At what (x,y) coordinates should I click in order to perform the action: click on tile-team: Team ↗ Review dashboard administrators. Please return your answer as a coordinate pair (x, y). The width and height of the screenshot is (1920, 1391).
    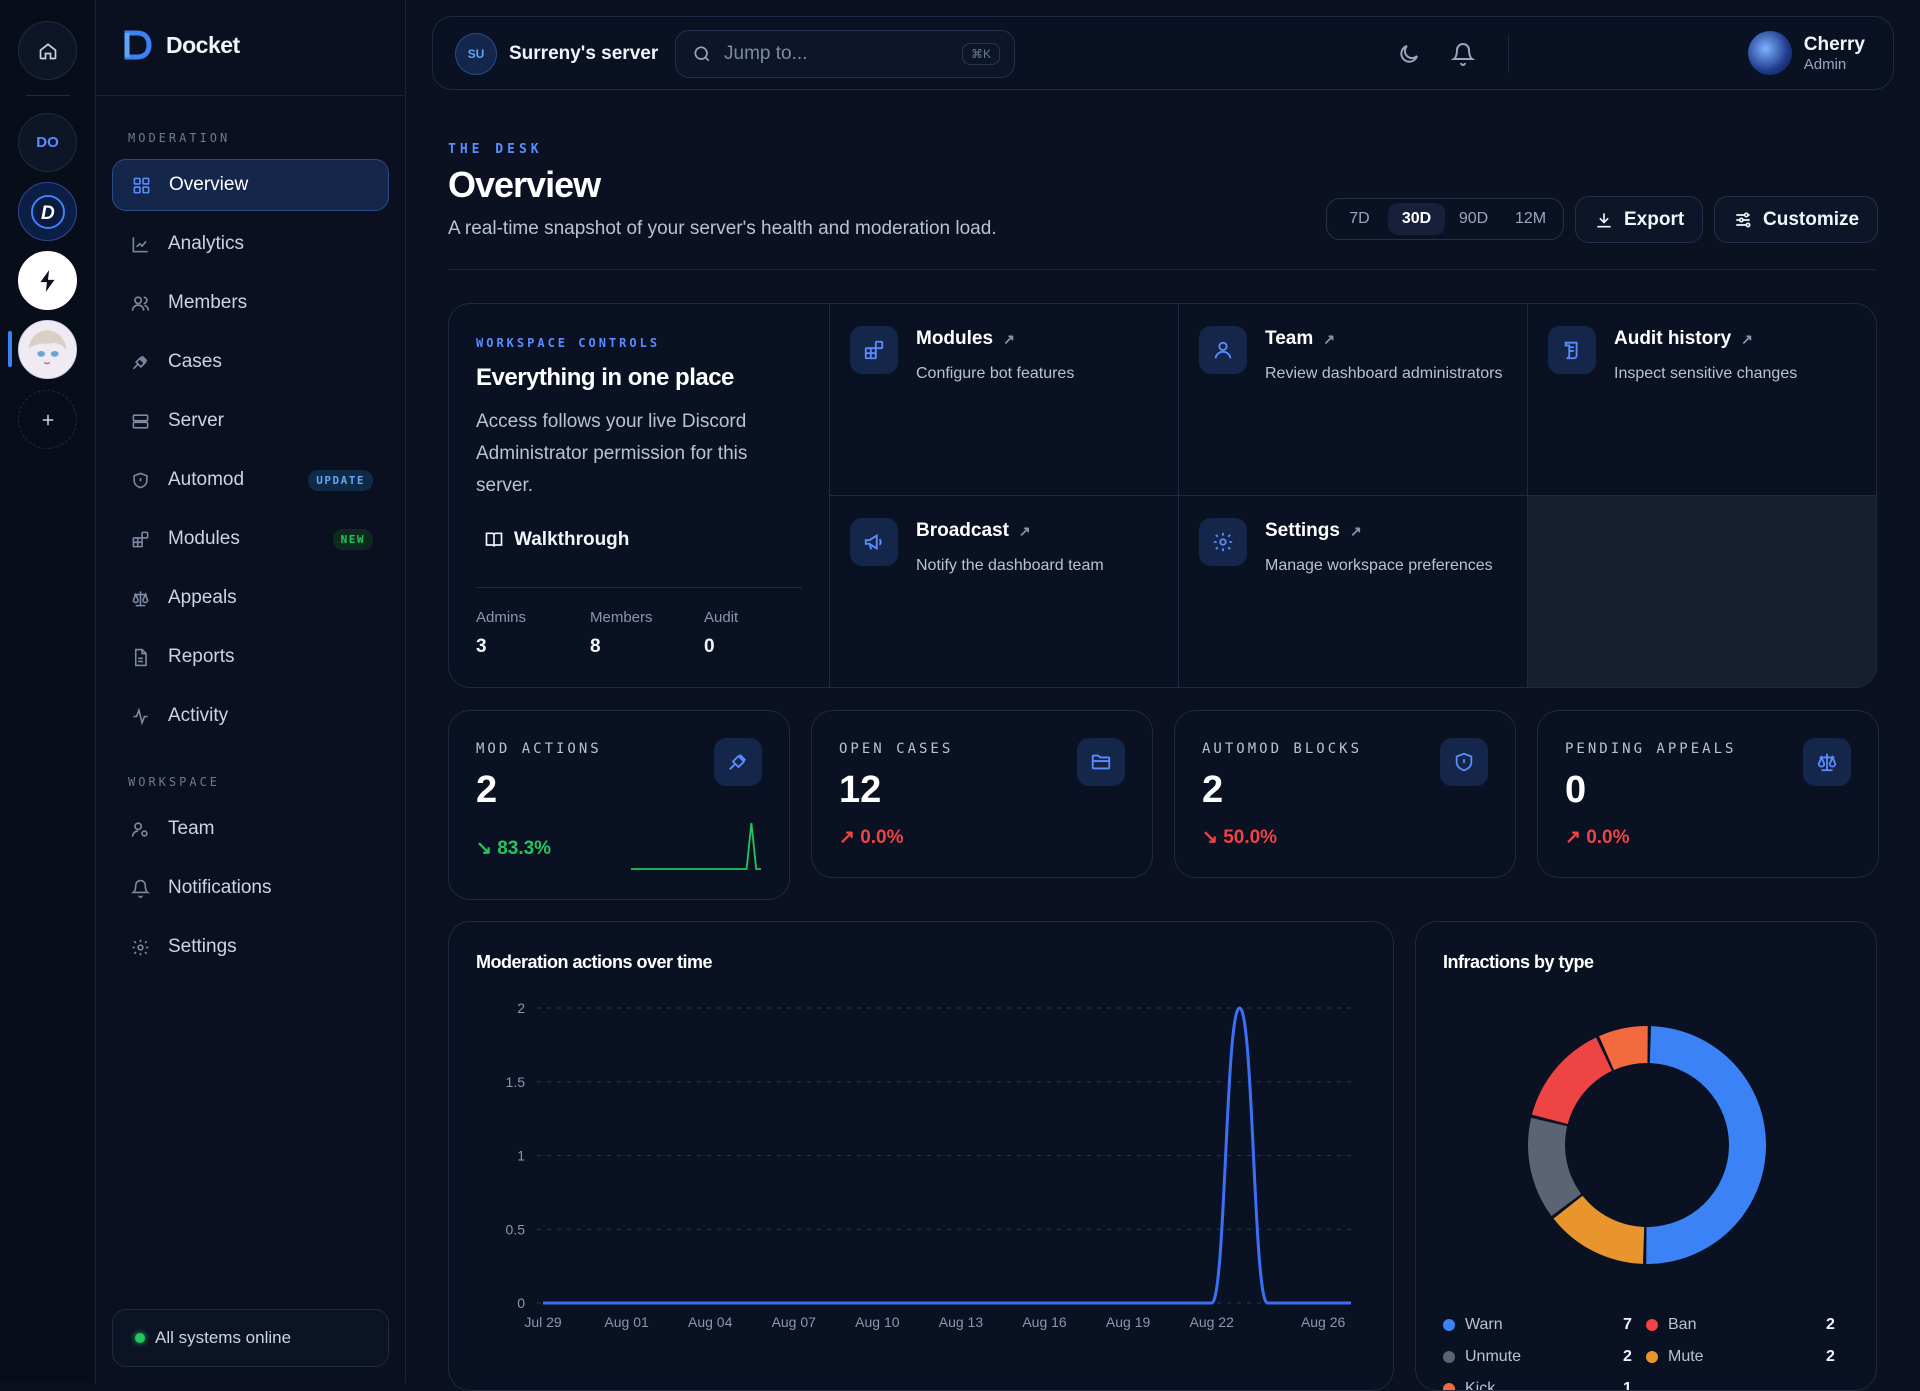
    Looking at the image, I should click on (1353, 400).